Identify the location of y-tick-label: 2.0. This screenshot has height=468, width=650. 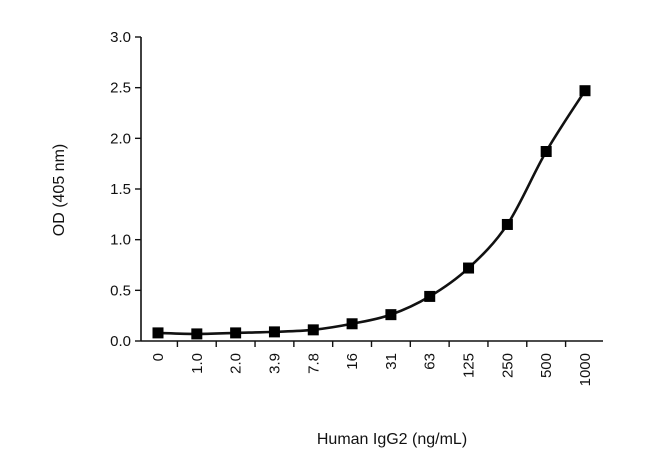
(120, 138).